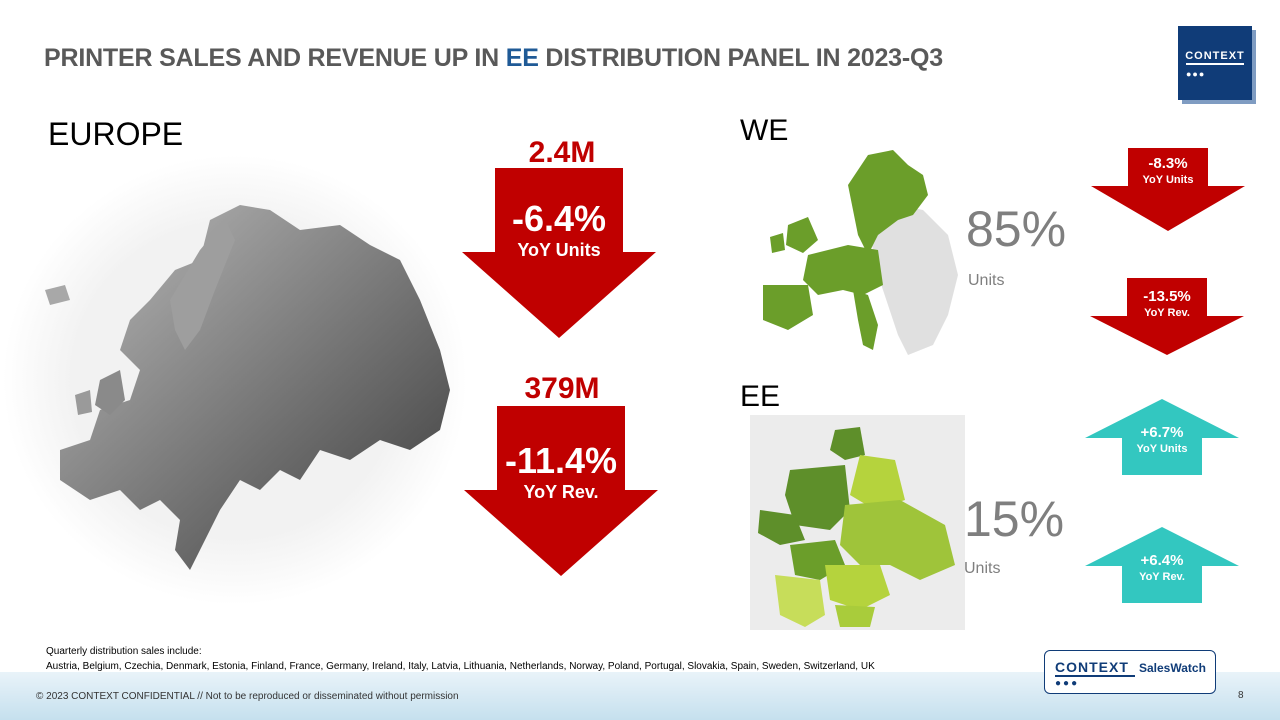 Image resolution: width=1280 pixels, height=720 pixels. What do you see at coordinates (877, 482) in the screenshot?
I see `ee-map-belarus` at bounding box center [877, 482].